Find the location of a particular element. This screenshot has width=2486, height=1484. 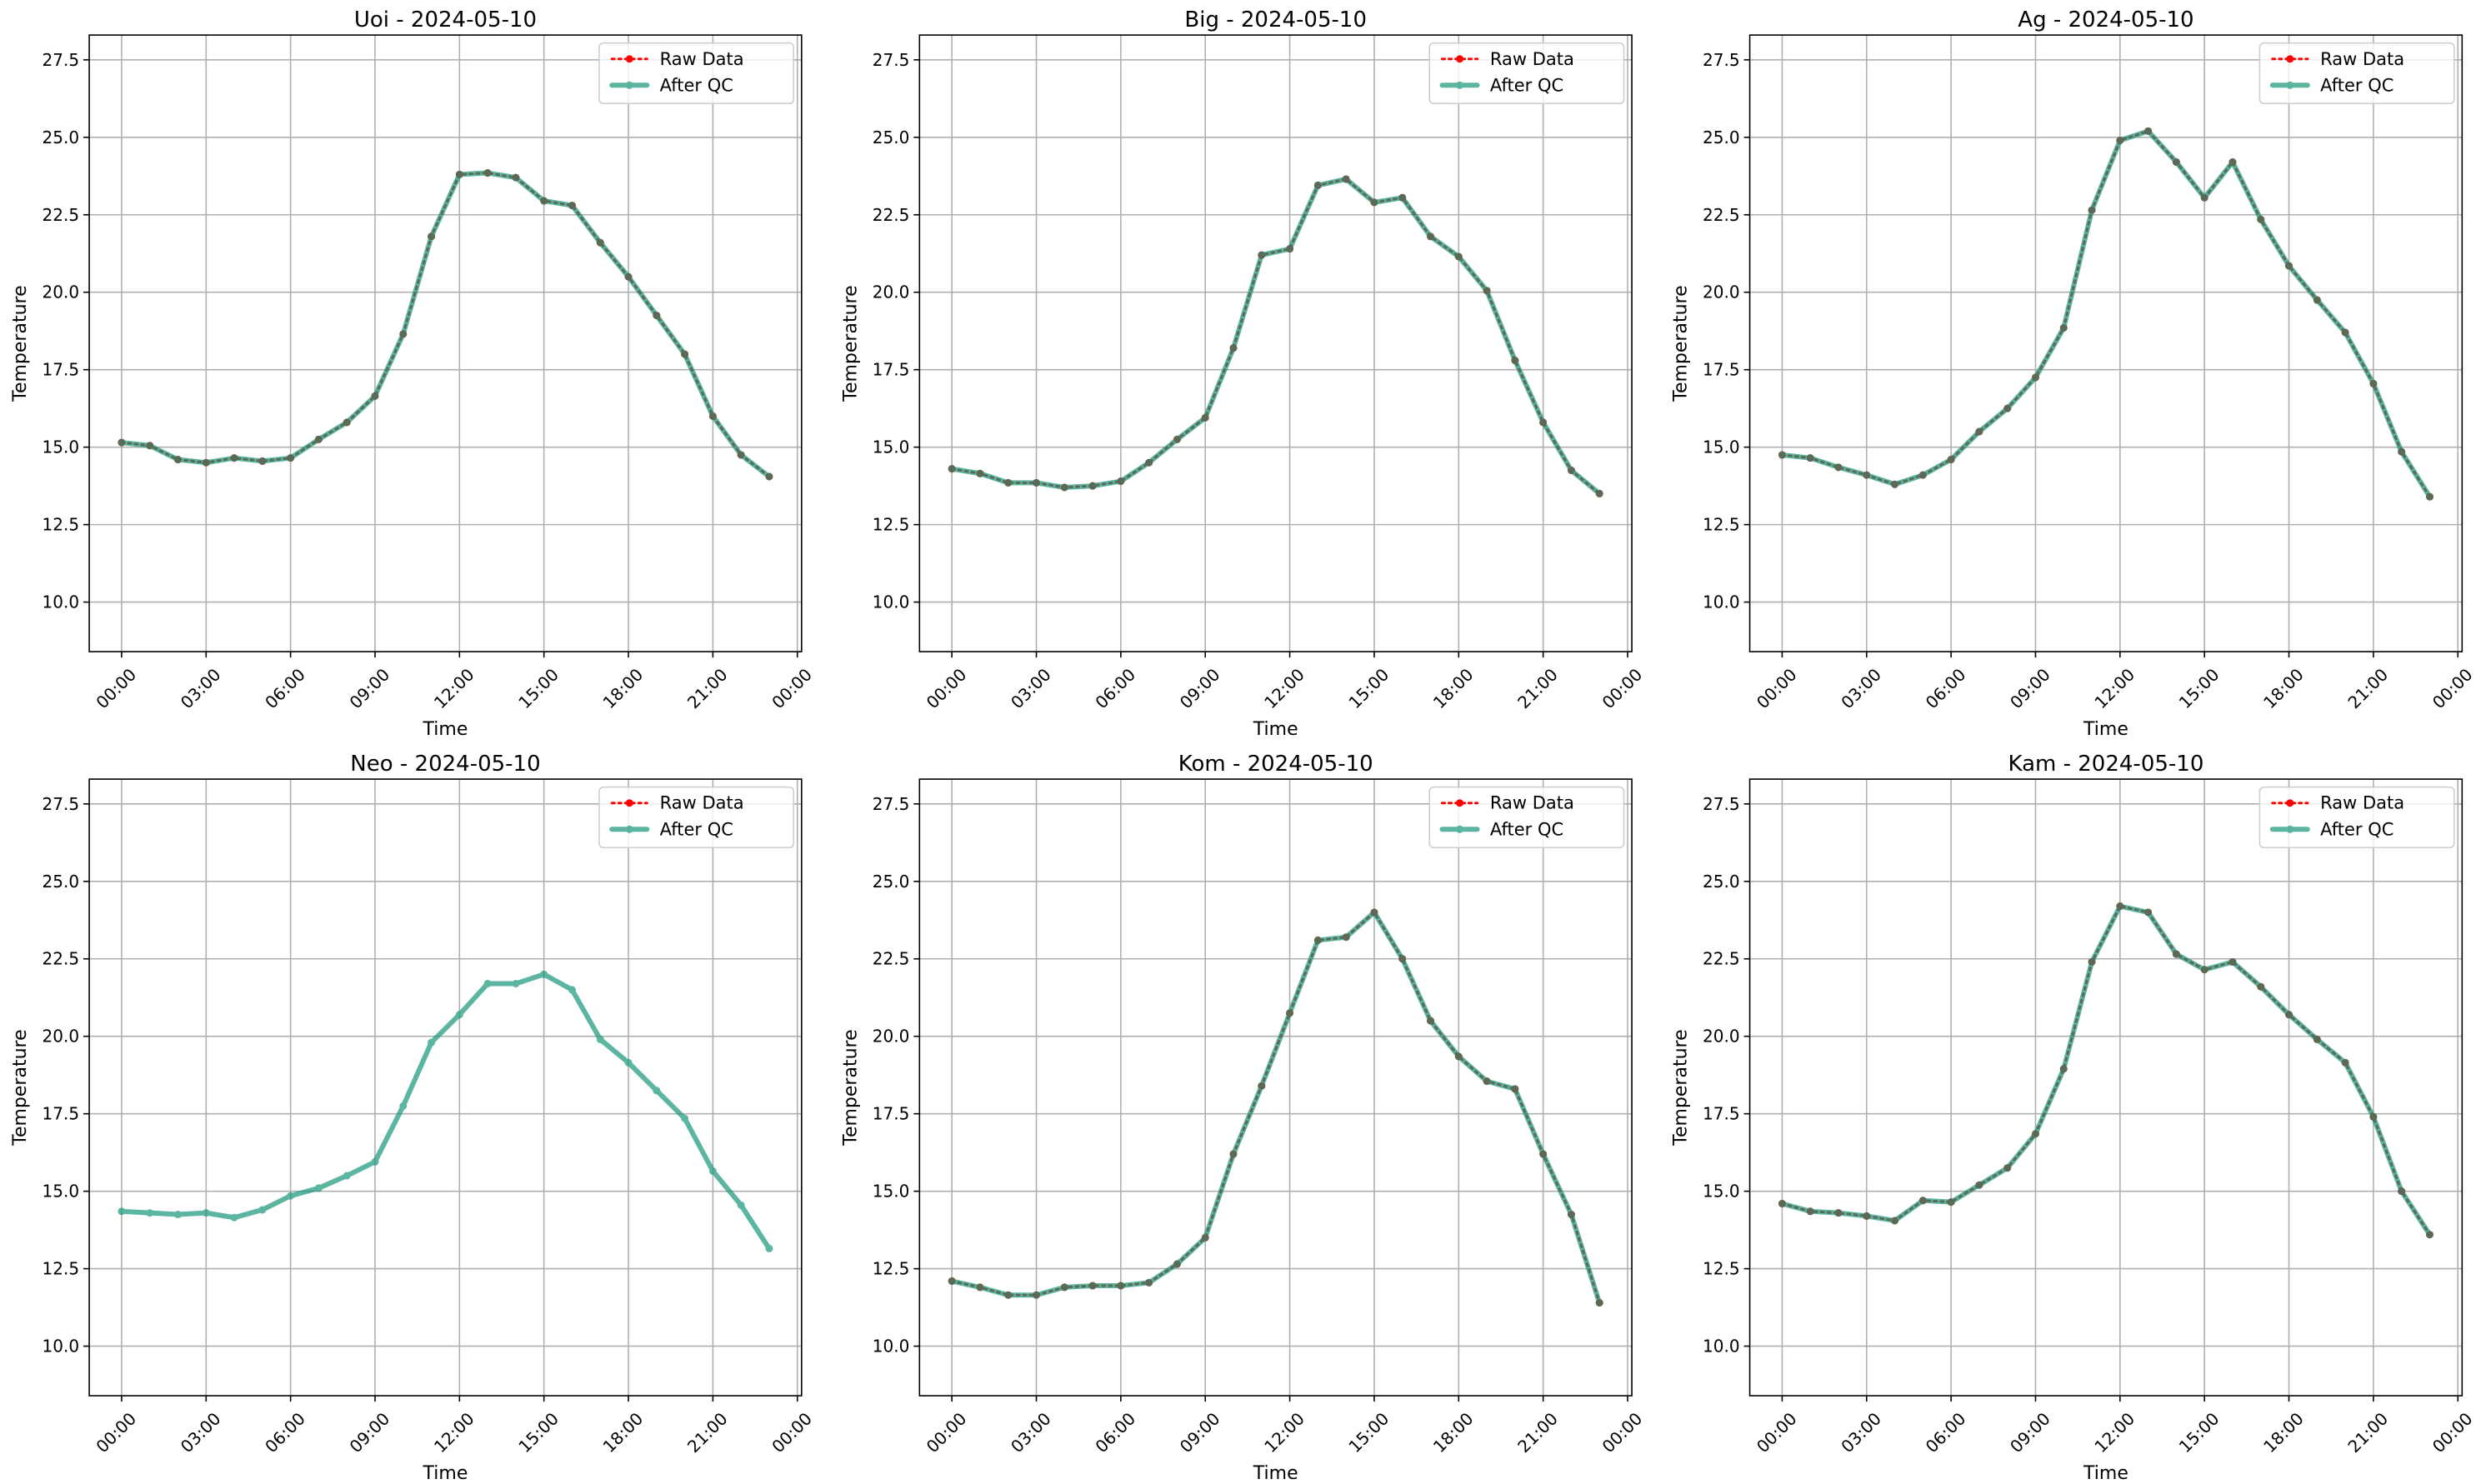

legend-label: Raw Data is located at coordinates (702, 59).